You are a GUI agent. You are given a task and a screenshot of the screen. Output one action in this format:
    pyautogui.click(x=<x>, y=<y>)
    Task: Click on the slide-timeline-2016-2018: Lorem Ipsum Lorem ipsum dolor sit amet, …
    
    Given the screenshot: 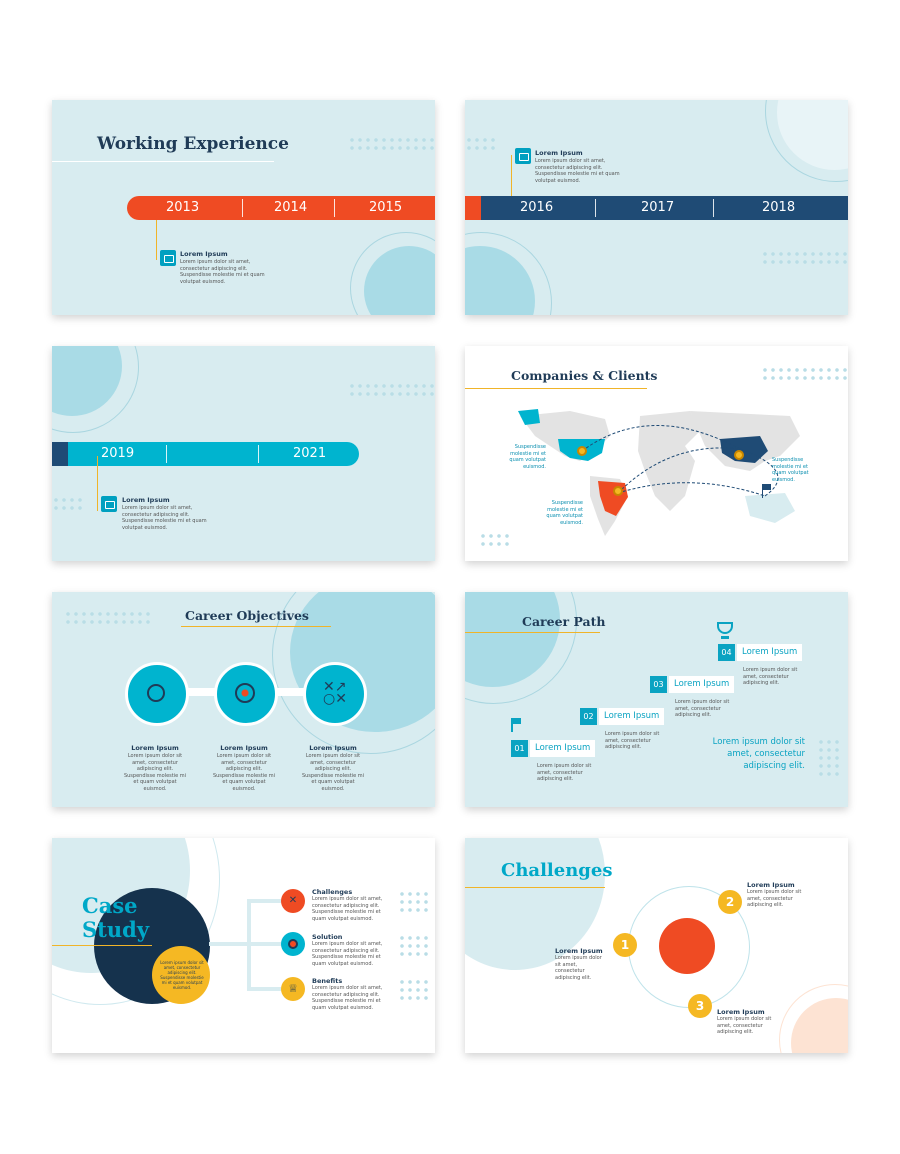 What is the action you would take?
    pyautogui.click(x=656, y=207)
    